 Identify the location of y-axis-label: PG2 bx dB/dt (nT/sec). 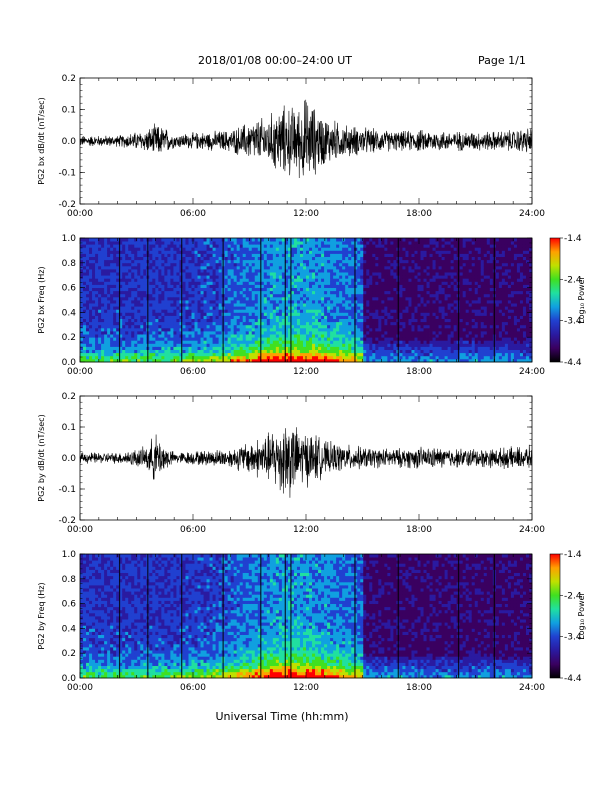
(41, 140).